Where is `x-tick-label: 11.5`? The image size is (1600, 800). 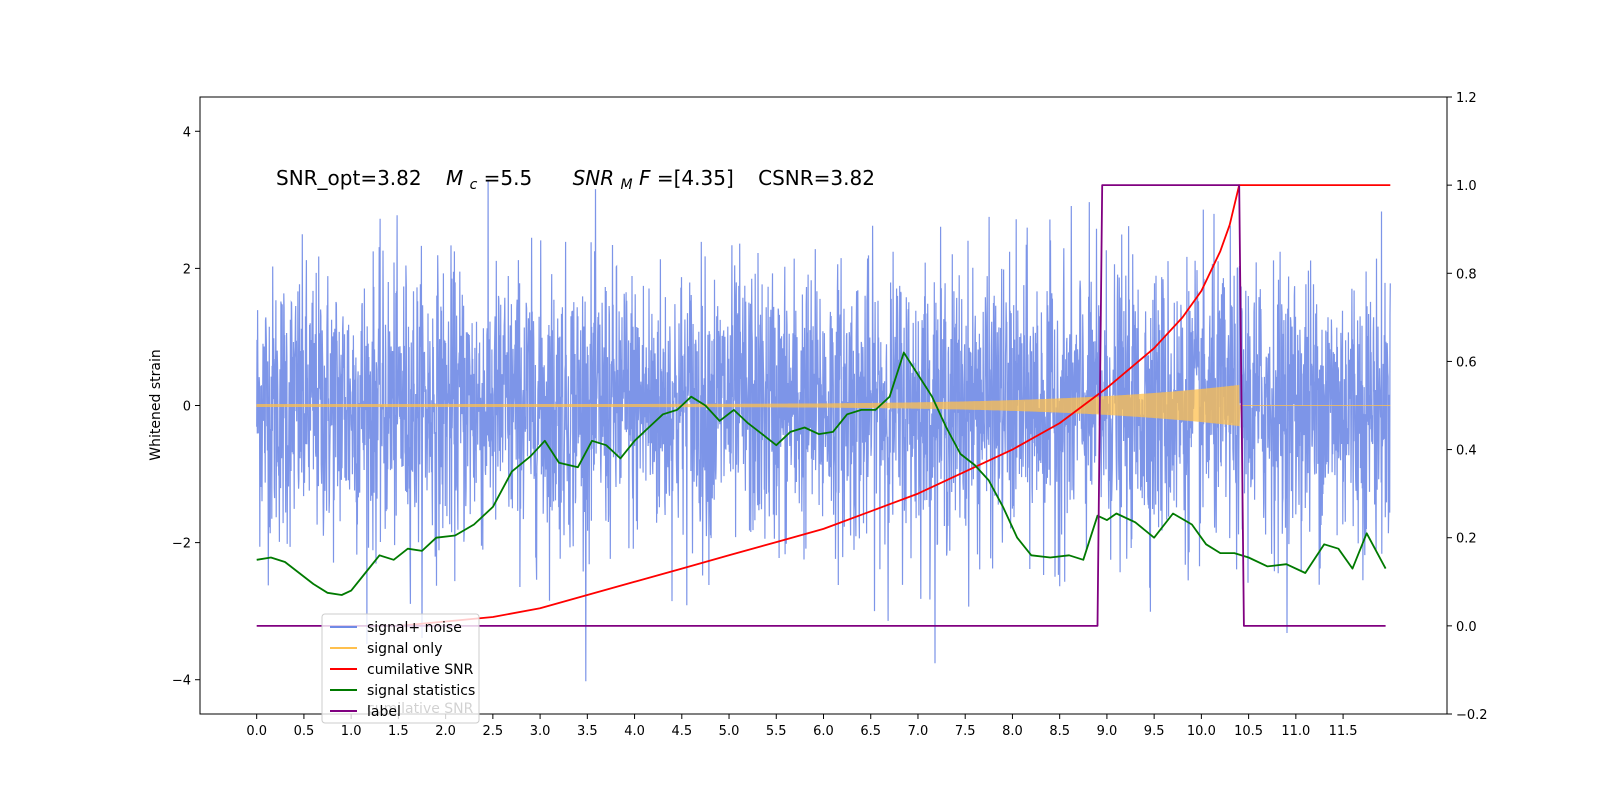 x-tick-label: 11.5 is located at coordinates (1343, 731).